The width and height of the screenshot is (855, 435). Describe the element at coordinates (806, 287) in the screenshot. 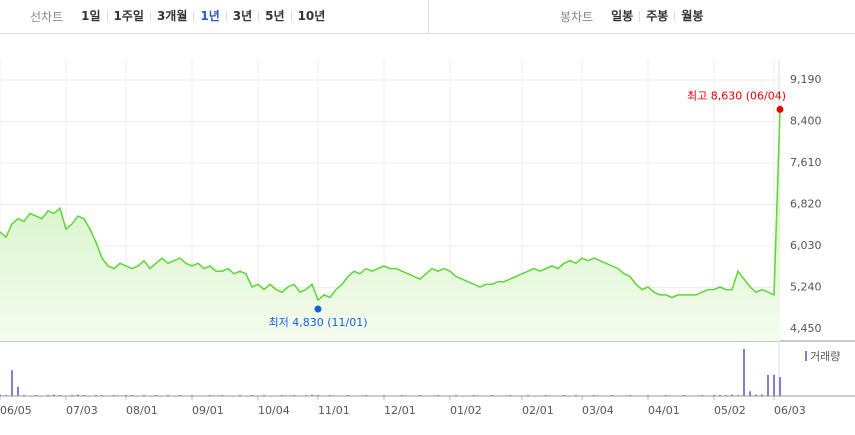

I see `y-tick-label: 5,240` at that location.